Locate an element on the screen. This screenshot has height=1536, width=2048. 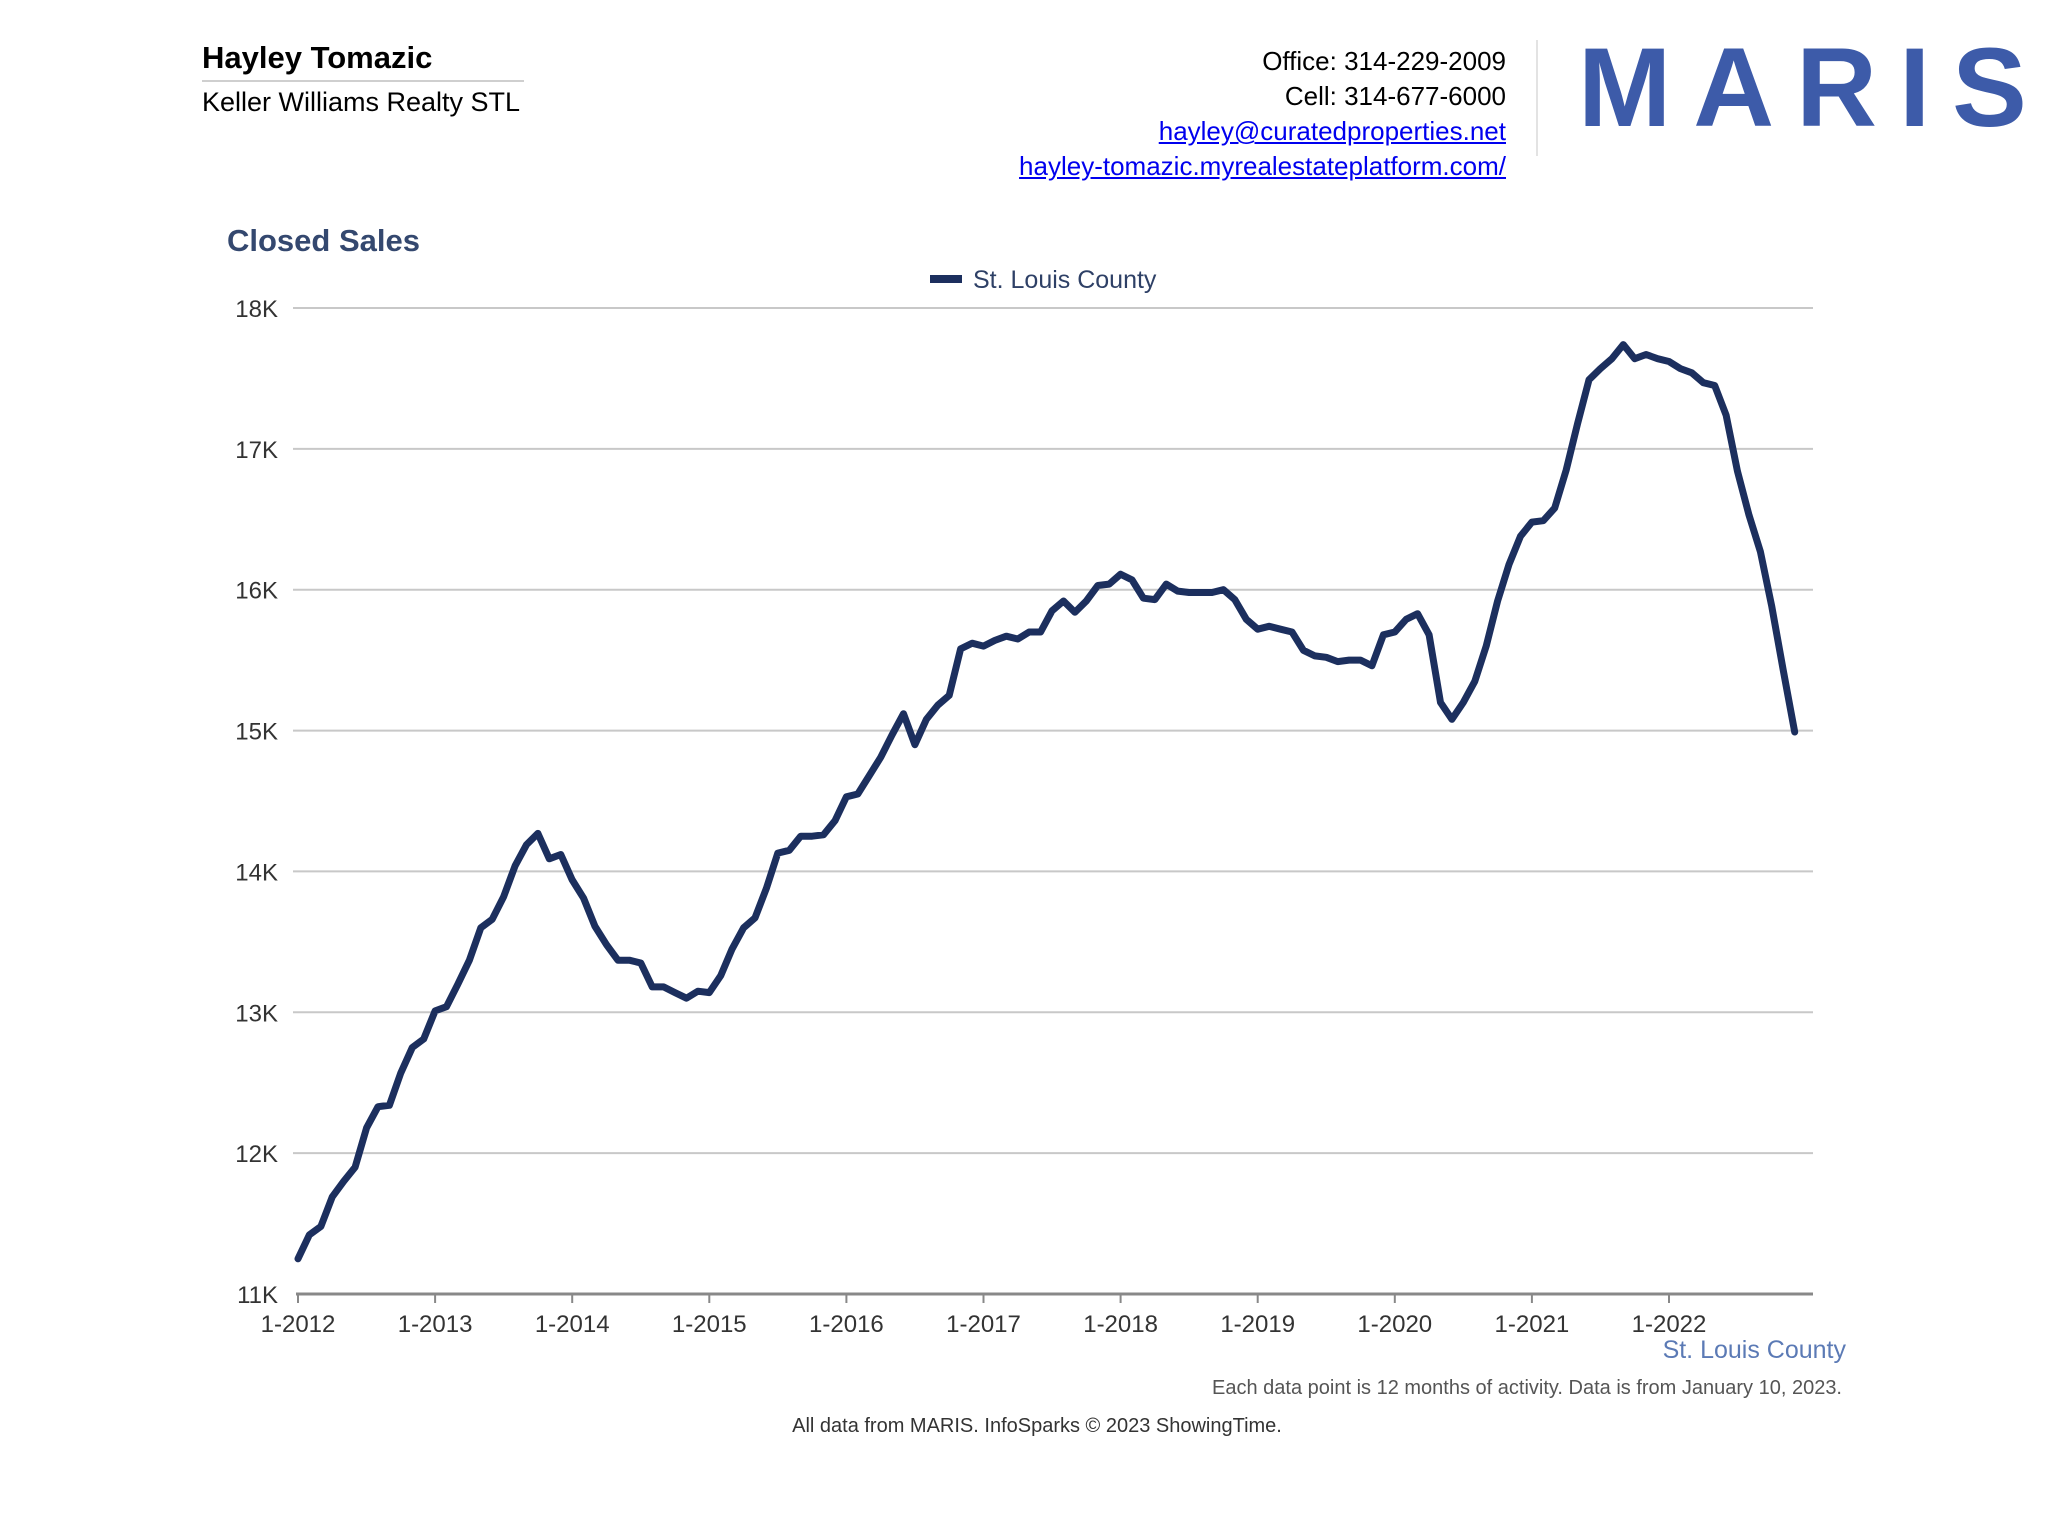
legend: St. Louis County is located at coordinates (1043, 280).